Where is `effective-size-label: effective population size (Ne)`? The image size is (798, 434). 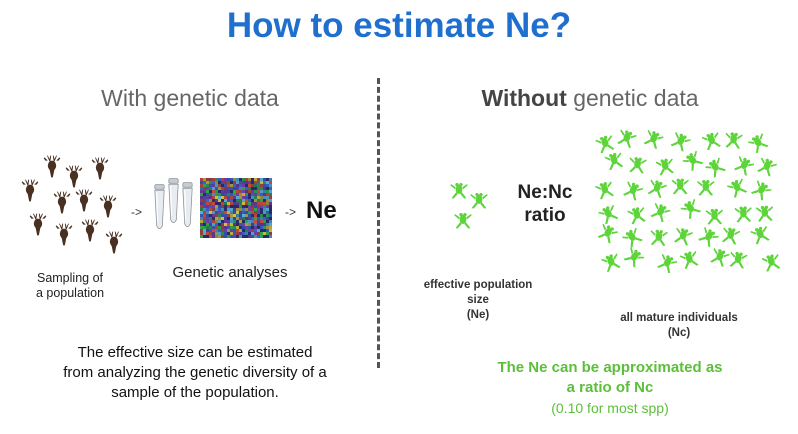 effective-size-label: effective population size (Ne) is located at coordinates (478, 300).